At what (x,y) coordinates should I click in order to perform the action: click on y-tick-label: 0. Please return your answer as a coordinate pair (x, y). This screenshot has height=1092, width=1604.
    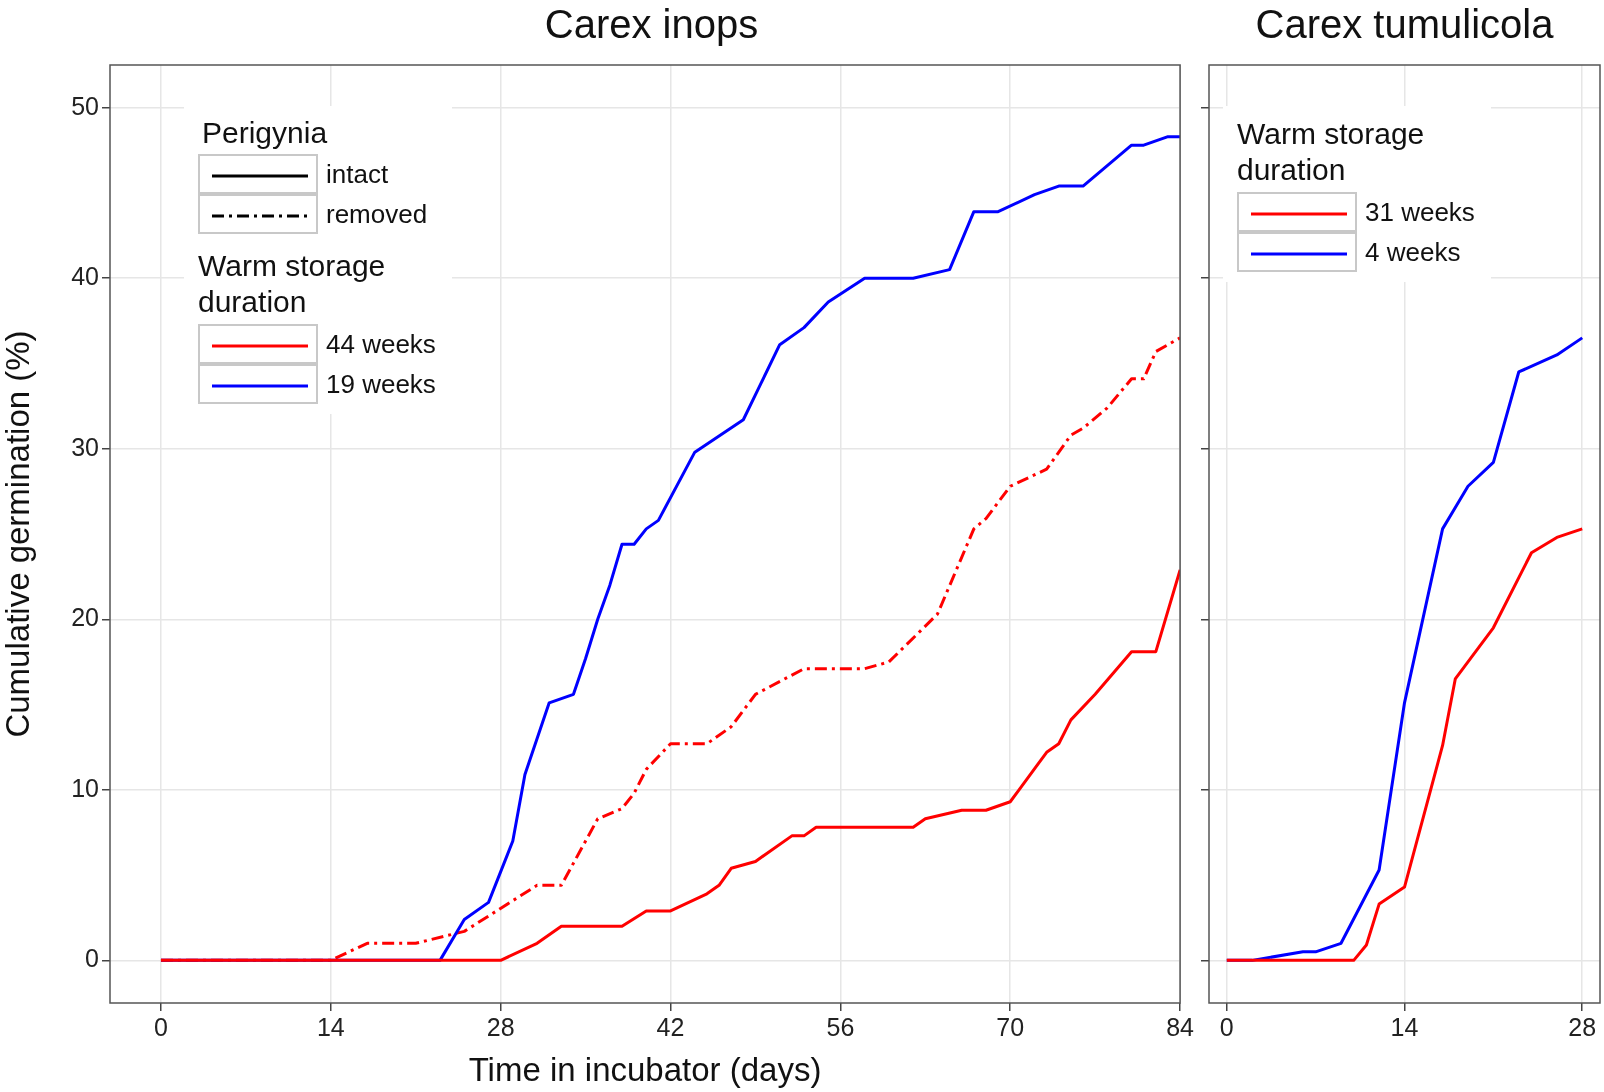
    Looking at the image, I should click on (92, 958).